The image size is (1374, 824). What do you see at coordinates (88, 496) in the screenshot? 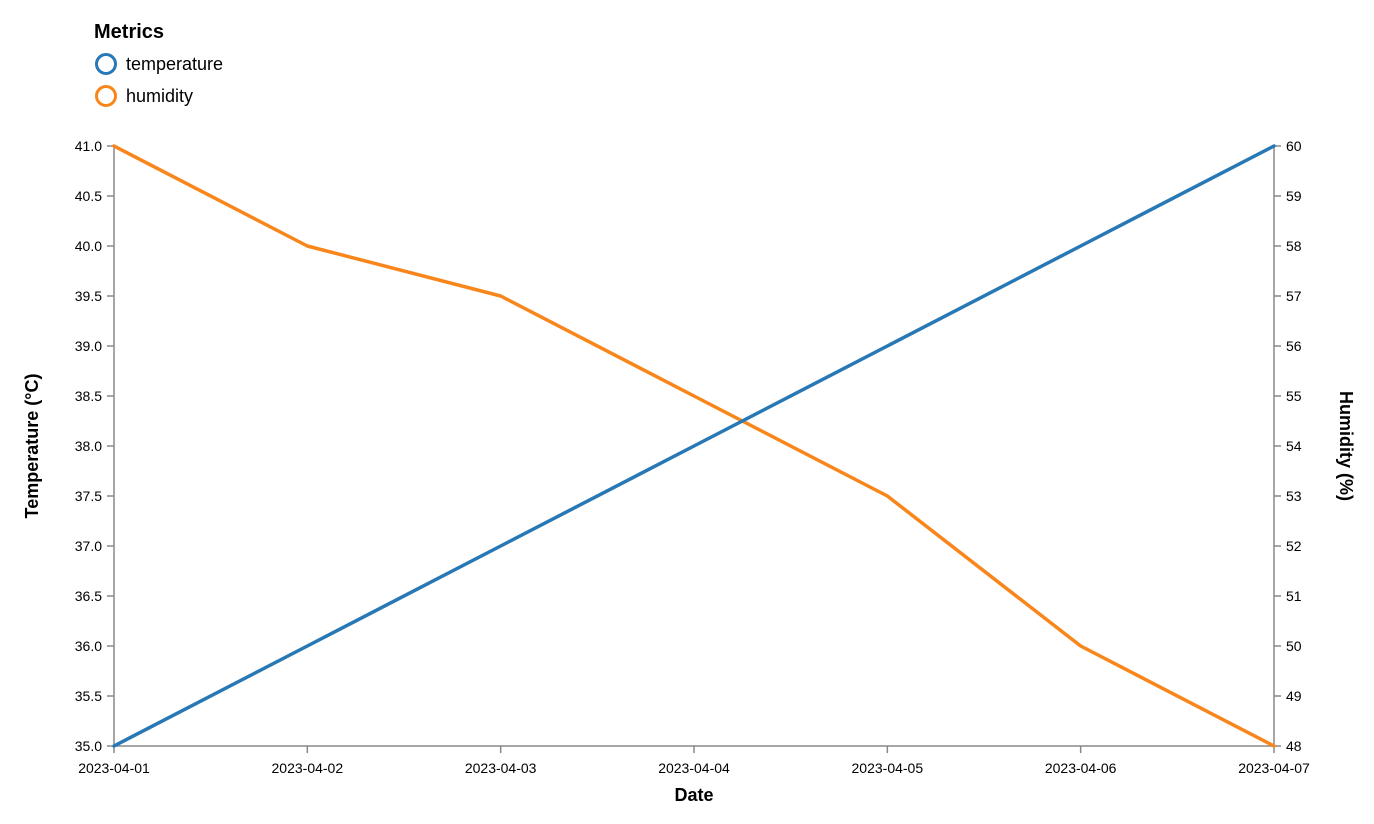
I see `y-left-tick-label-5: 37.5` at bounding box center [88, 496].